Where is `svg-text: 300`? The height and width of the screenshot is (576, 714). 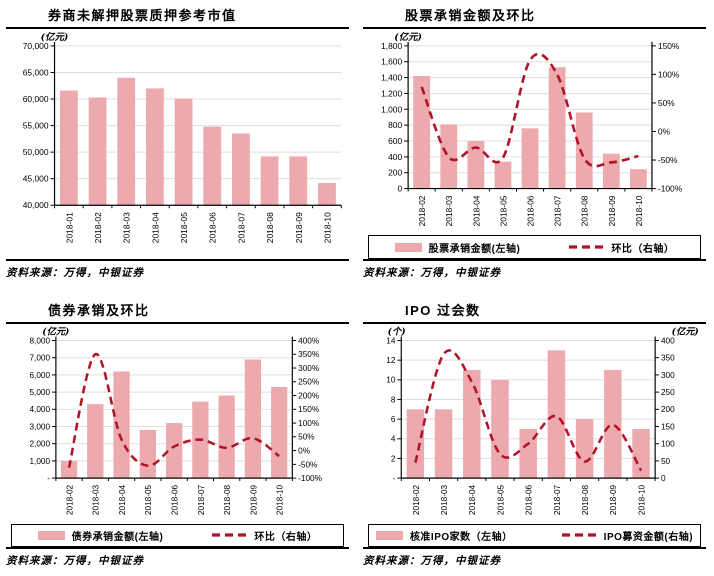
svg-text: 300 is located at coordinates (668, 375).